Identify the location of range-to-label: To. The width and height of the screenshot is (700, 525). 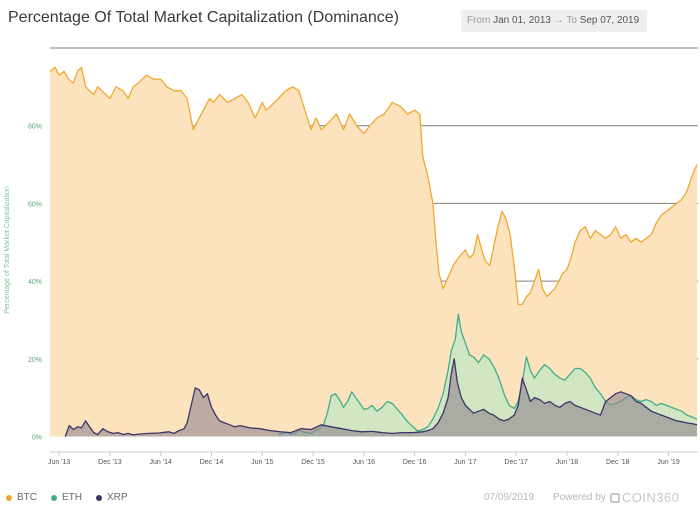
(571, 20).